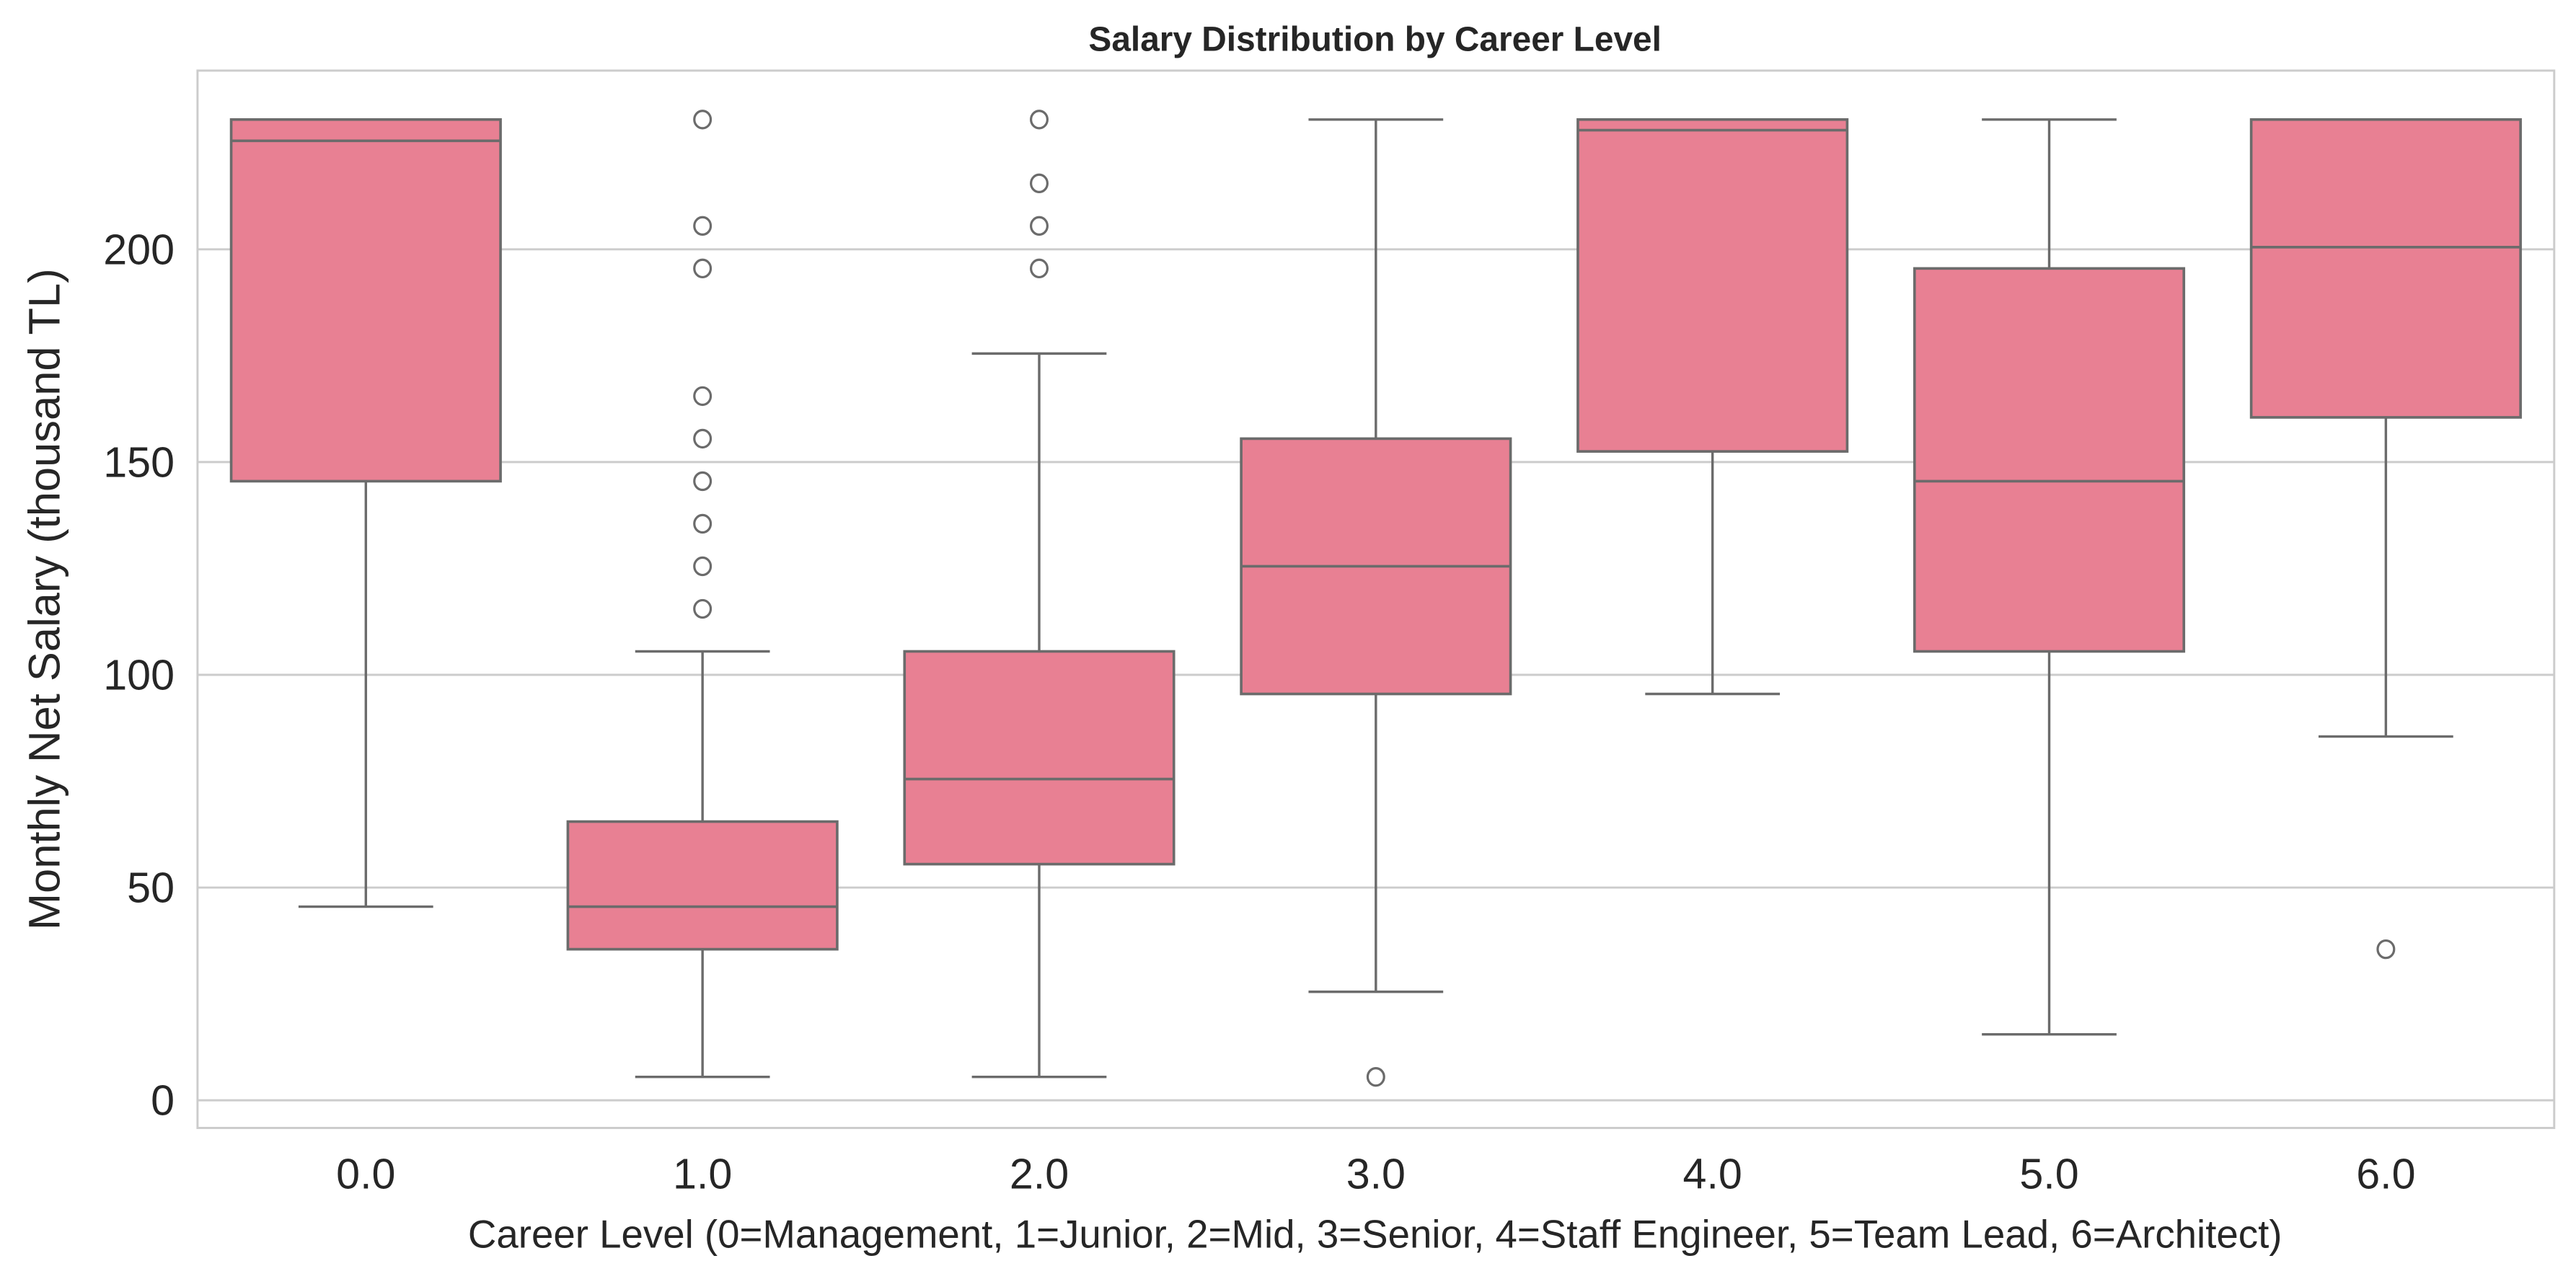 Image resolution: width=2576 pixels, height=1279 pixels. What do you see at coordinates (1712, 1174) in the screenshot?
I see `x-tick-label: 4.0` at bounding box center [1712, 1174].